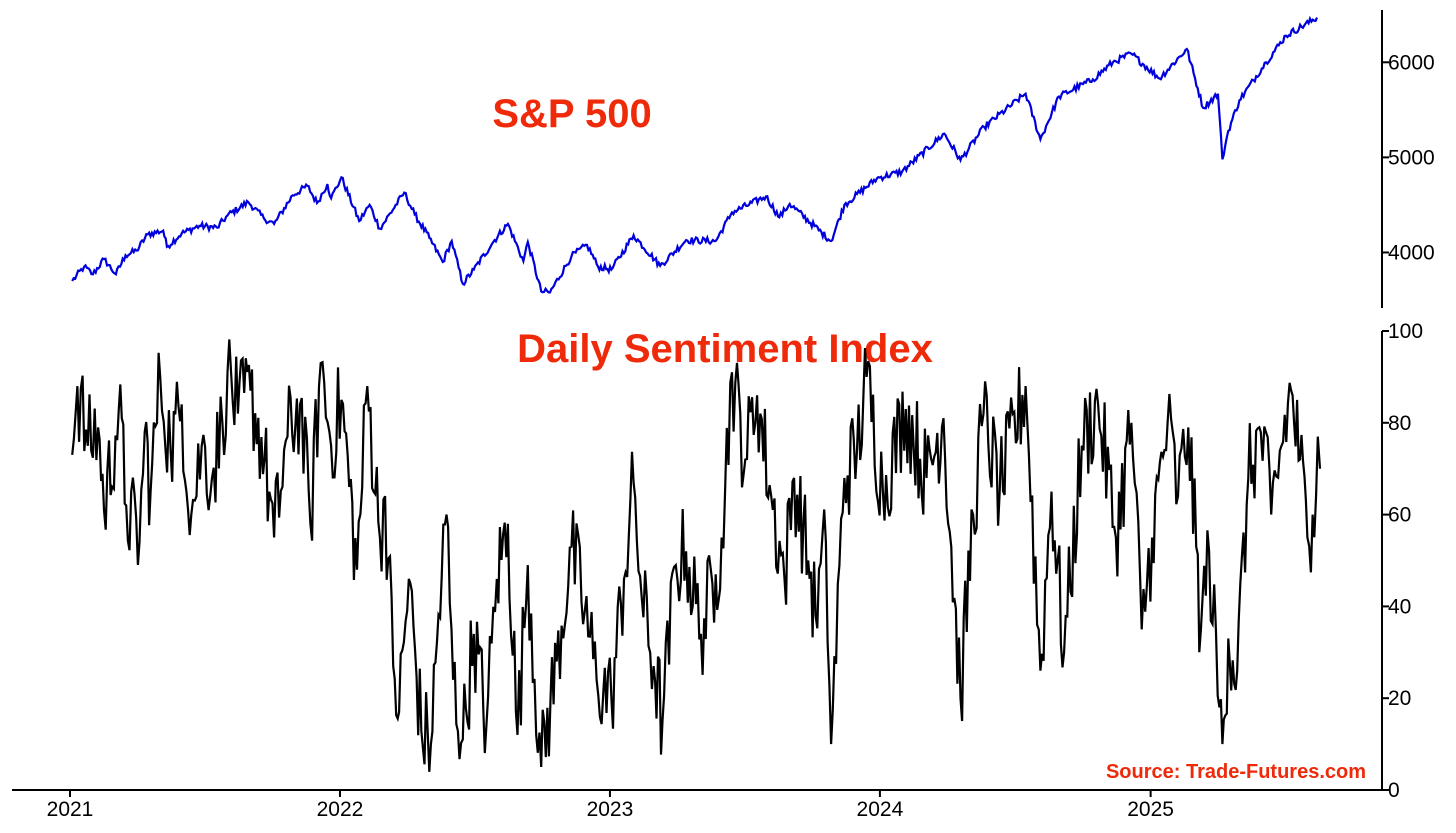 The image size is (1456, 833). What do you see at coordinates (1411, 157) in the screenshot?
I see `sp500-ytick-label: 5000` at bounding box center [1411, 157].